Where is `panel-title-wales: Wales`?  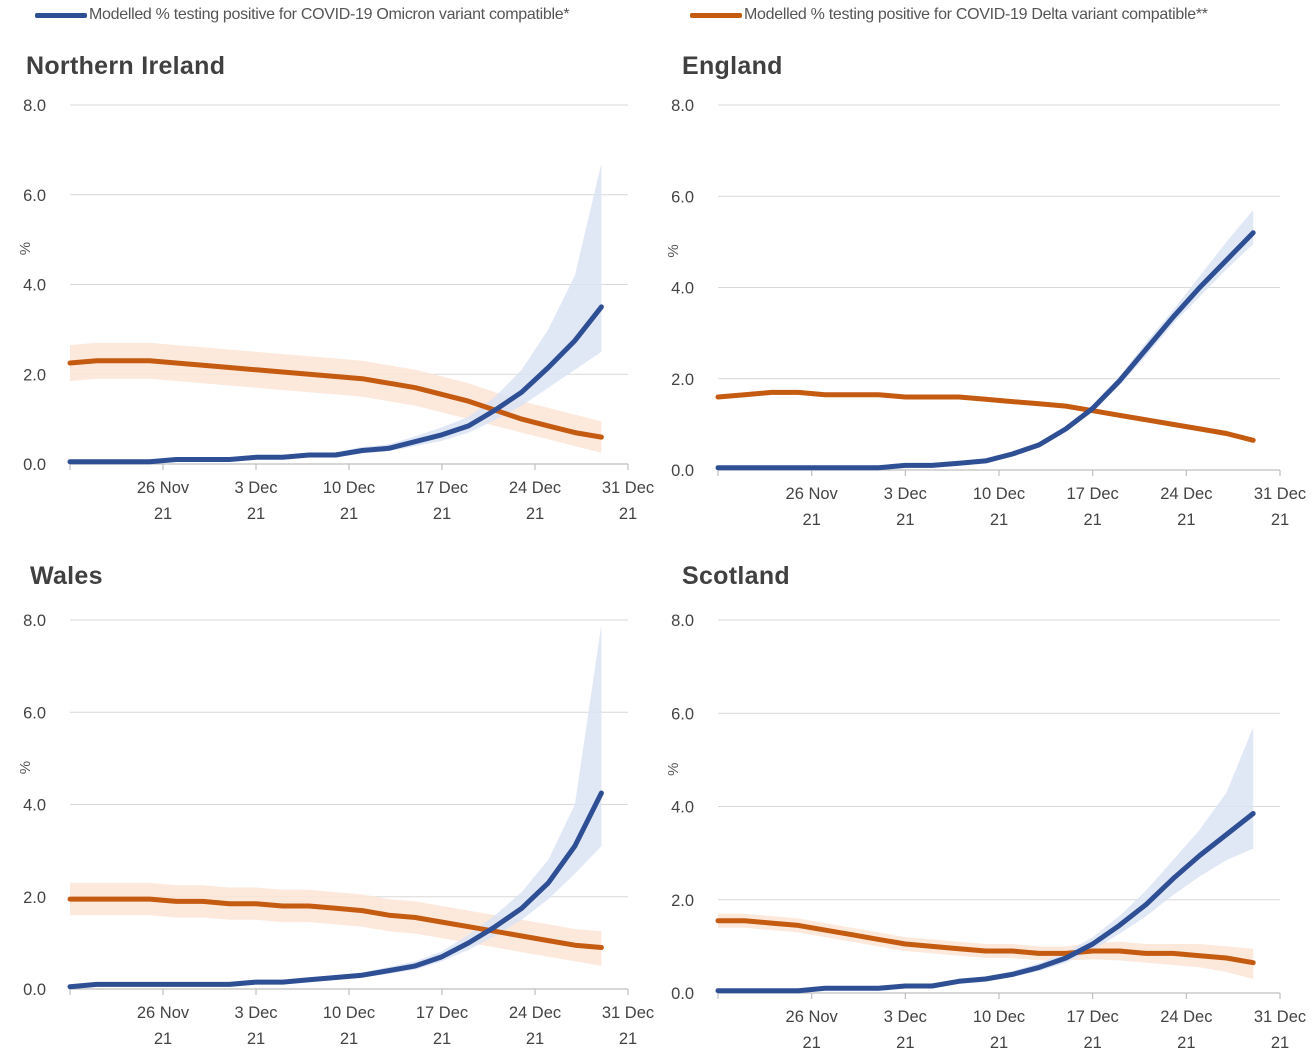
panel-title-wales: Wales is located at coordinates (66, 576).